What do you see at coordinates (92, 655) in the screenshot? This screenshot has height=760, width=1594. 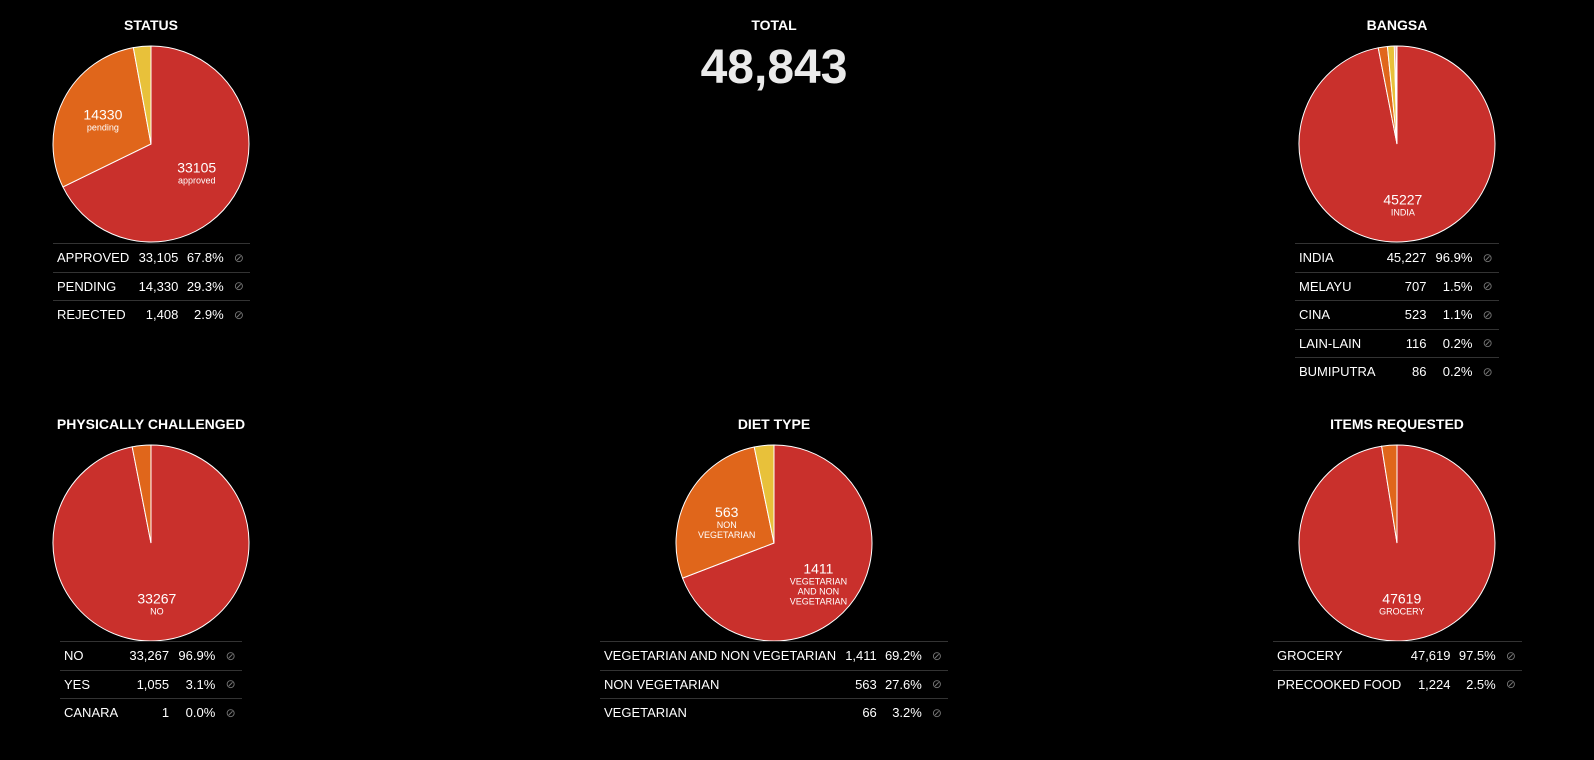 I see `legend-label: NO` at bounding box center [92, 655].